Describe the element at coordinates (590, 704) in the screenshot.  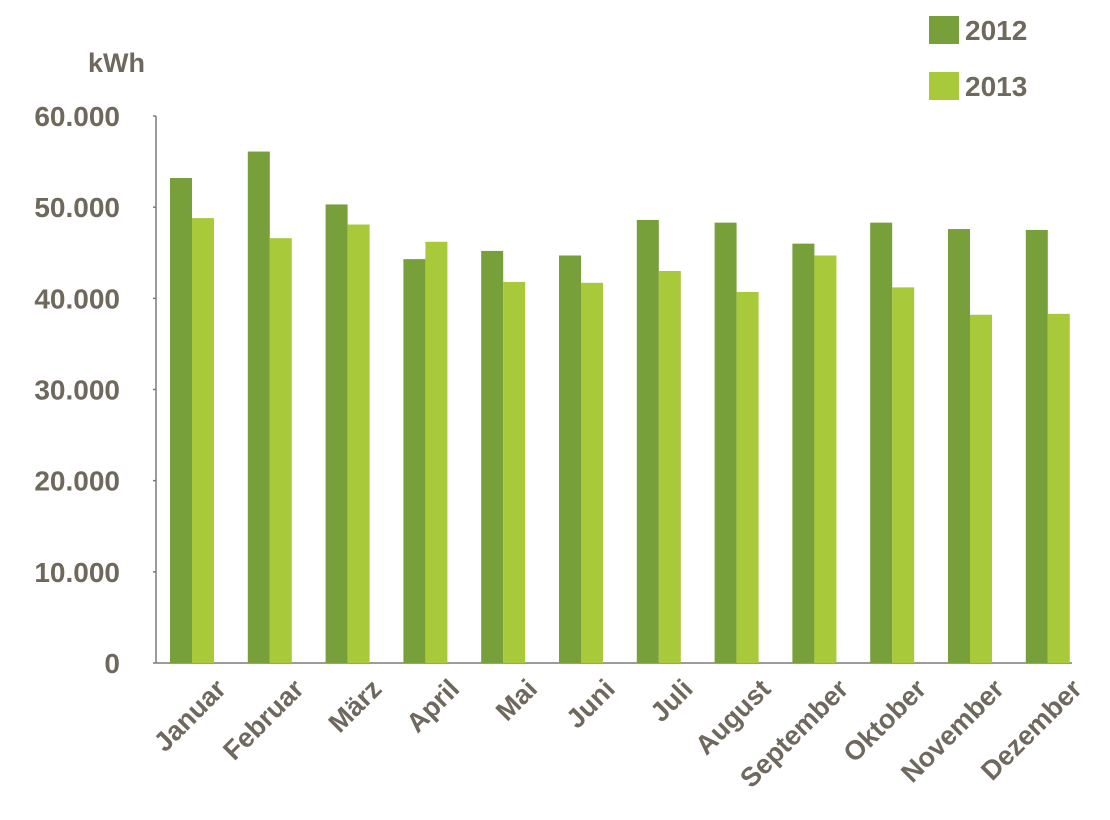
I see `x-tick-label: Juni` at that location.